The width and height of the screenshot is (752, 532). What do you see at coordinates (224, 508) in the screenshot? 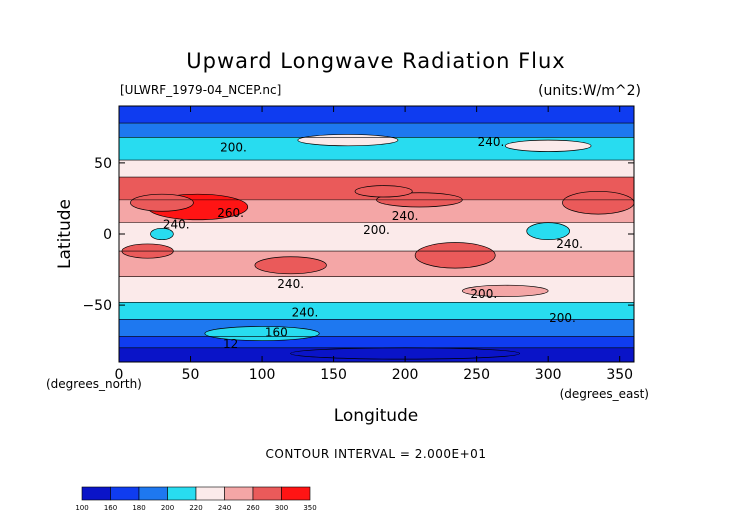
I see `colorbar-tick-label: 240` at bounding box center [224, 508].